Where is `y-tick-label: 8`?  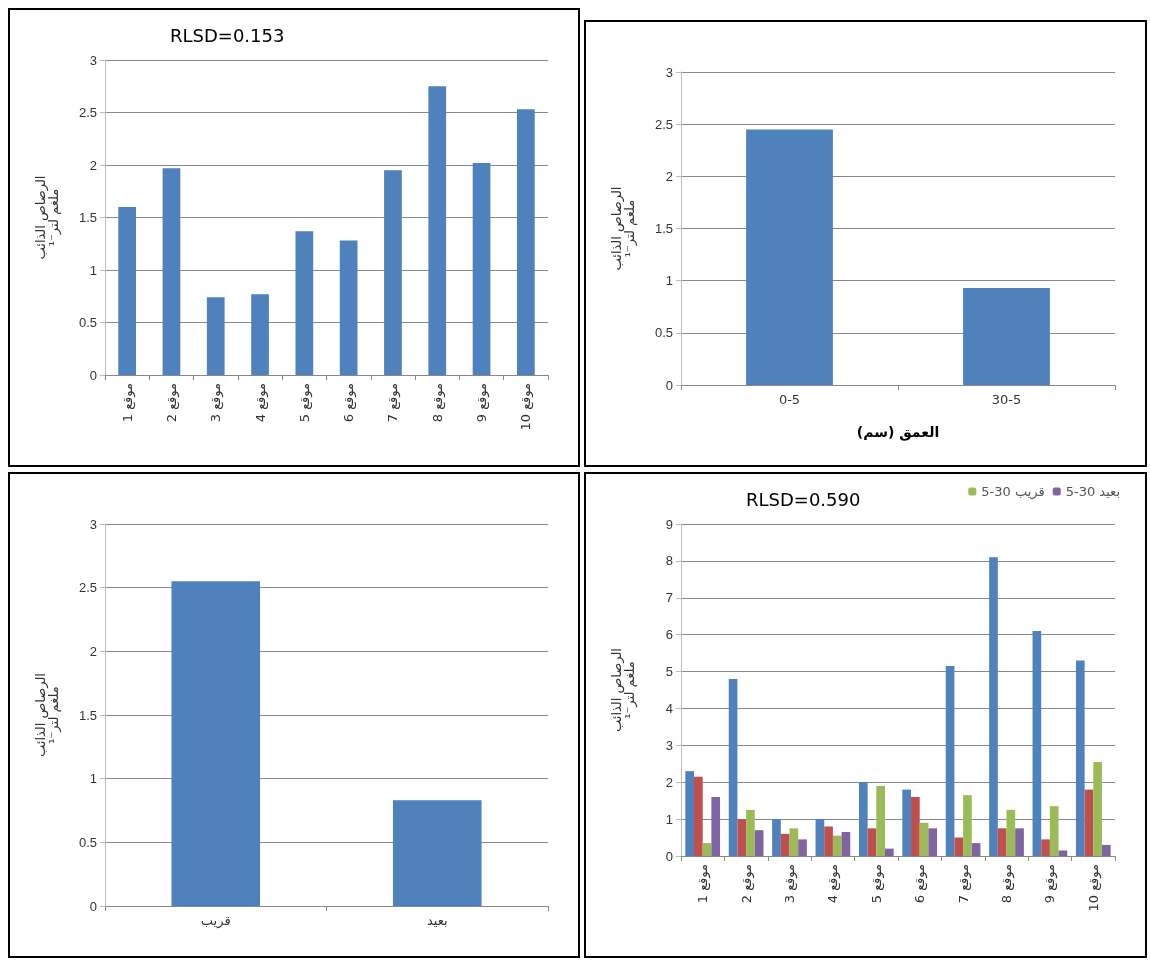 y-tick-label: 8 is located at coordinates (669, 561).